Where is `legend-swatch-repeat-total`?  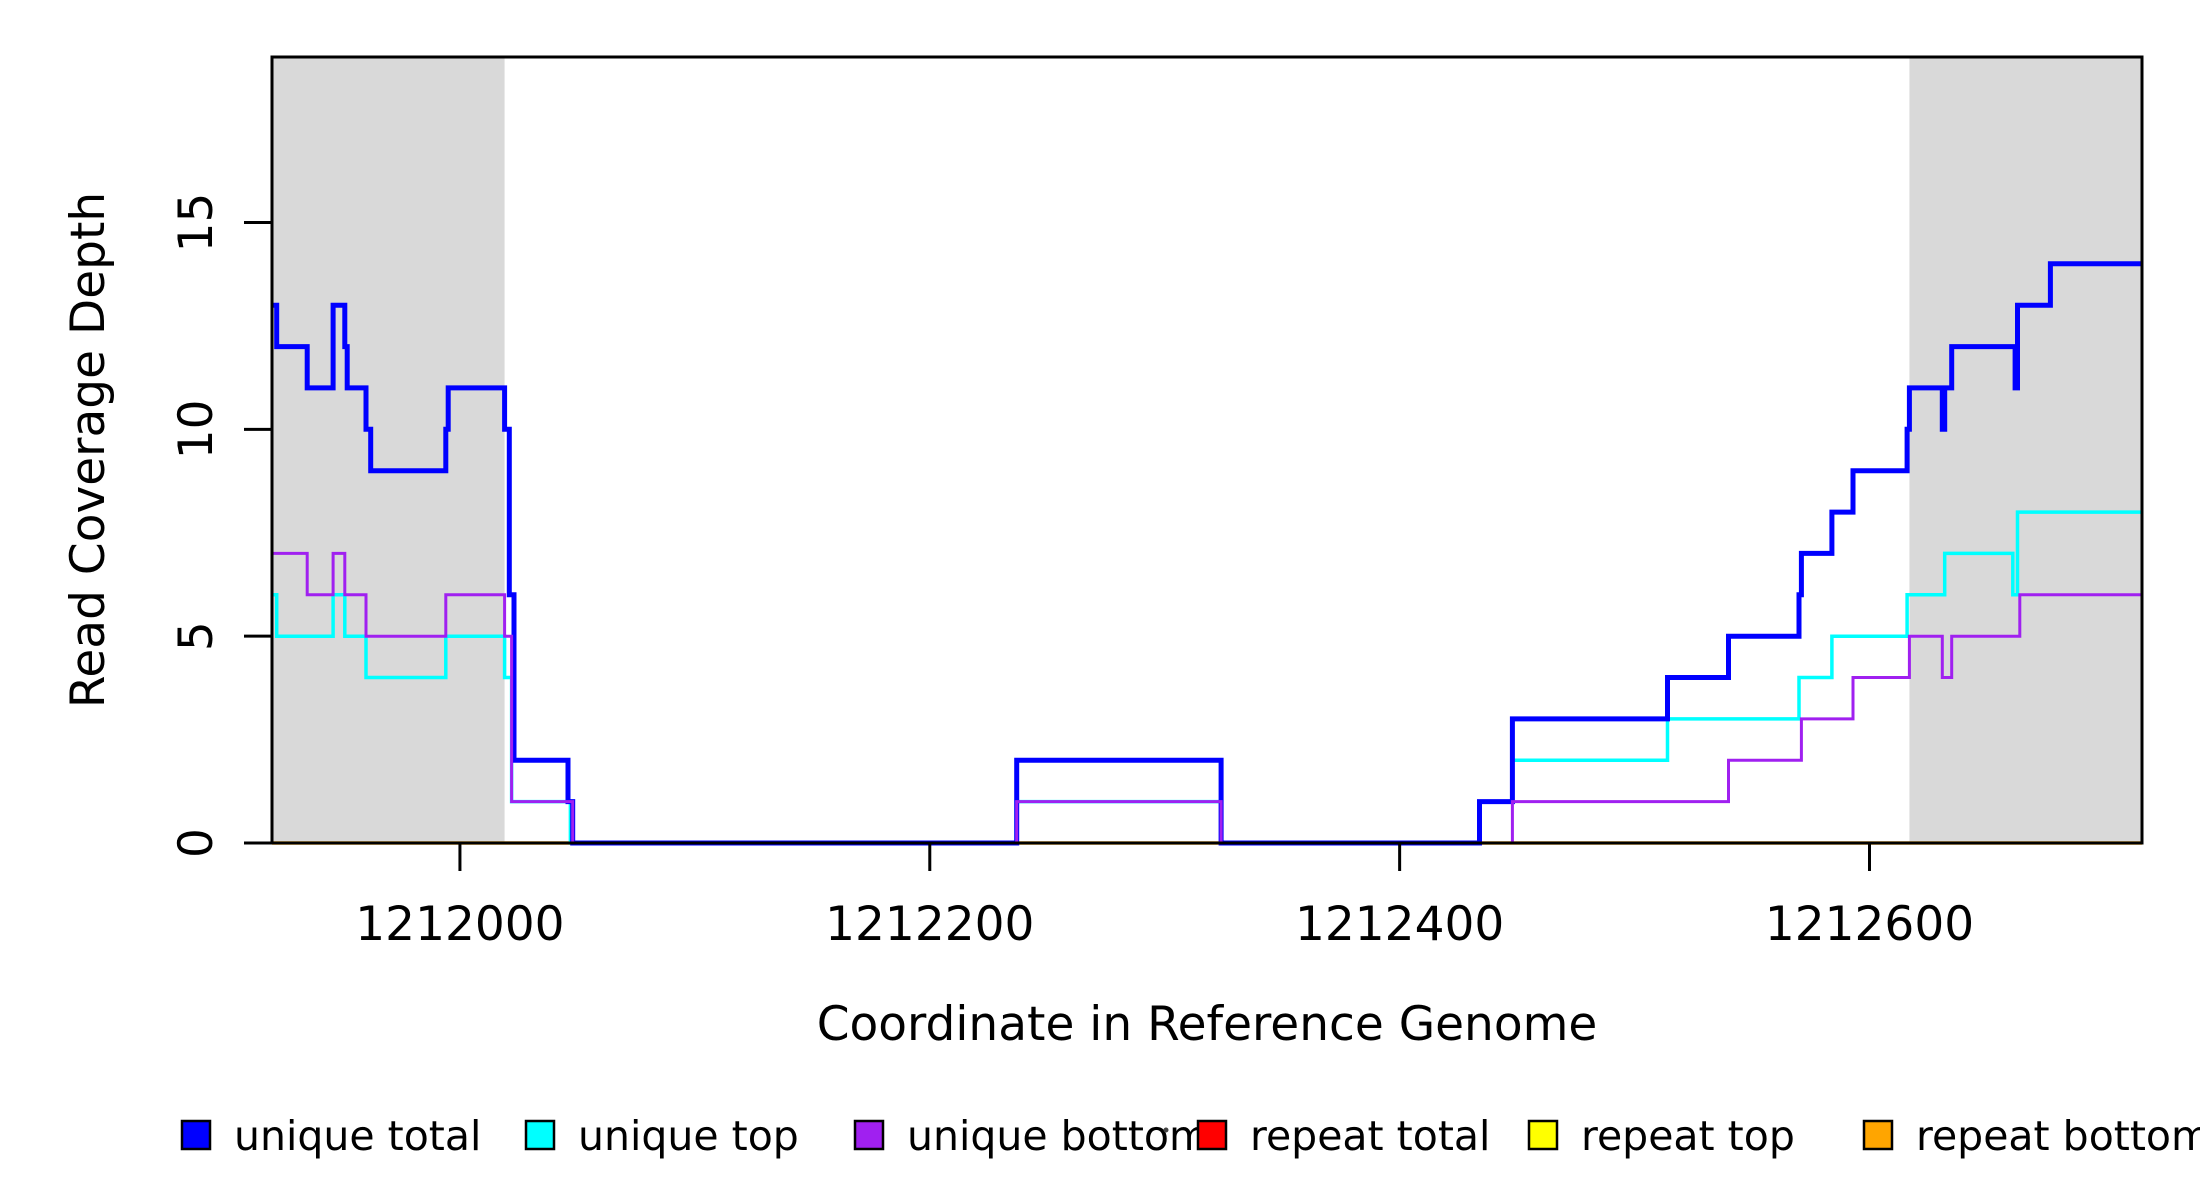 legend-swatch-repeat-total is located at coordinates (1212, 1135).